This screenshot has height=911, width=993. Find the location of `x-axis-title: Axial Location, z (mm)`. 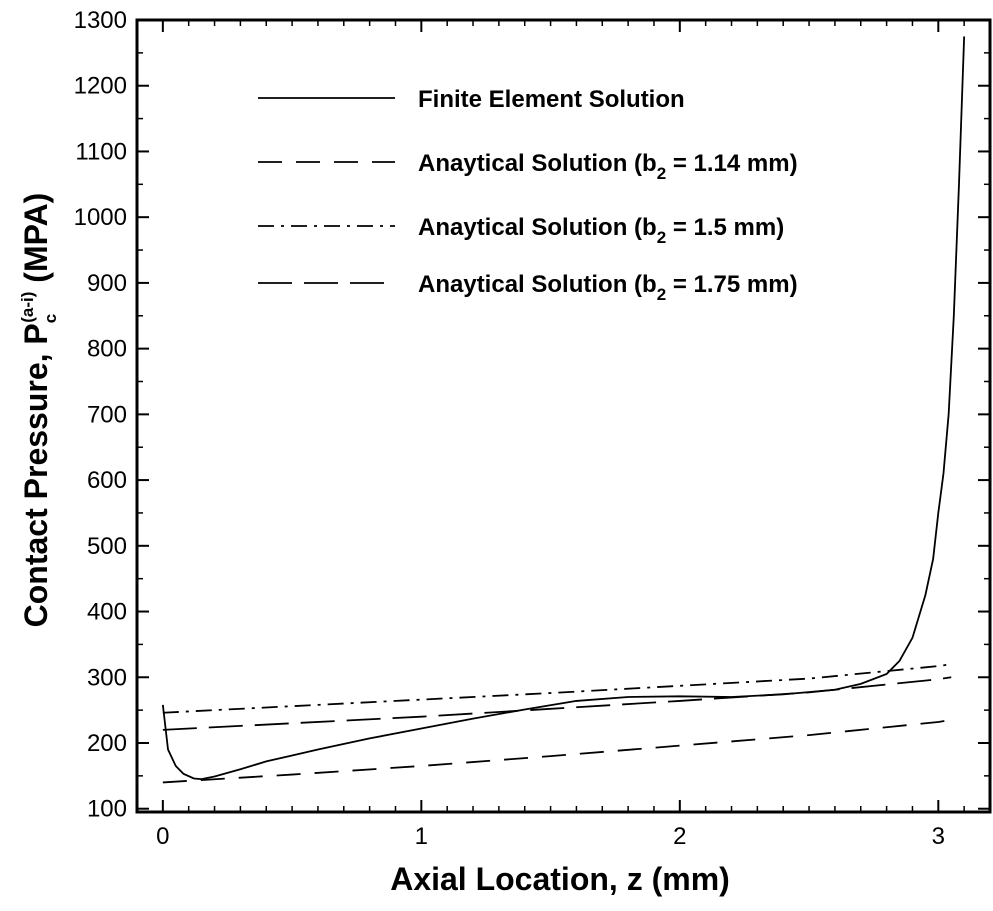

x-axis-title: Axial Location, z (mm) is located at coordinates (560, 879).